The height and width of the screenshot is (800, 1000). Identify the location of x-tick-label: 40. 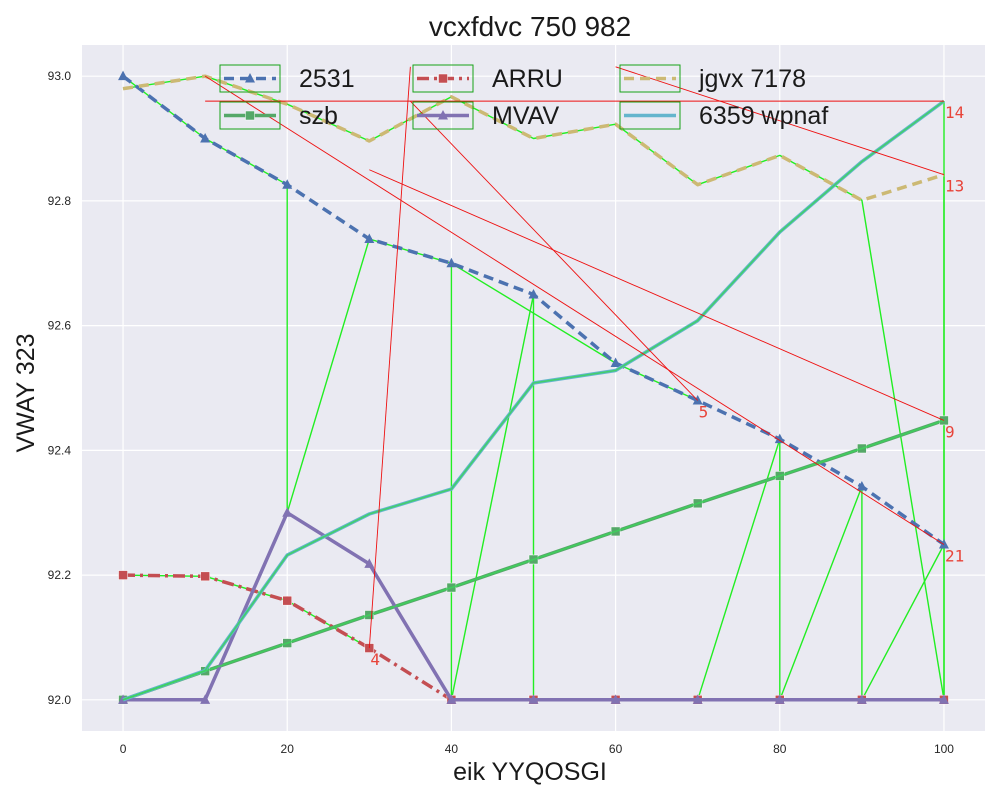
(452, 749).